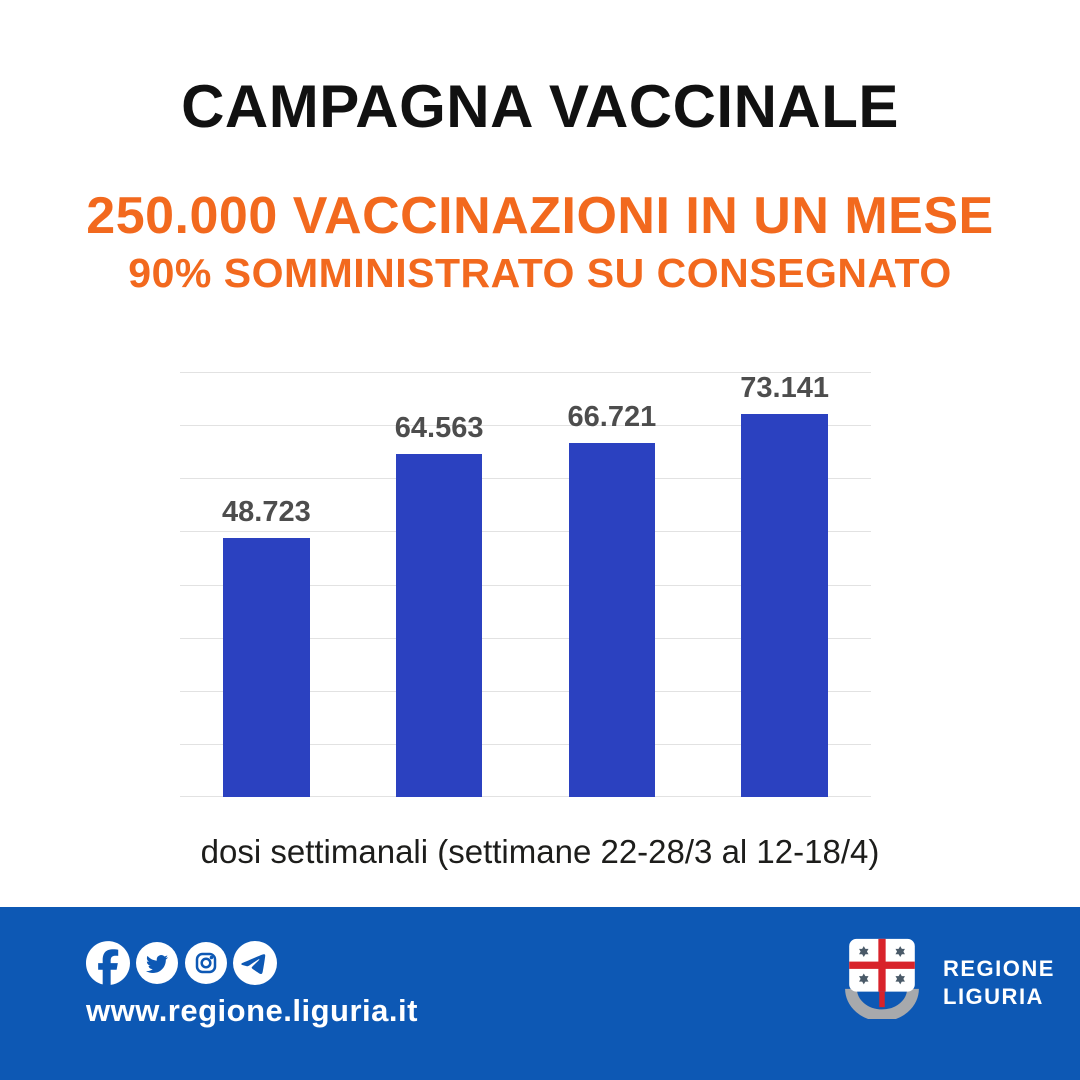 The image size is (1080, 1080). I want to click on logo-text: REGIONE LIGURIA, so click(999, 983).